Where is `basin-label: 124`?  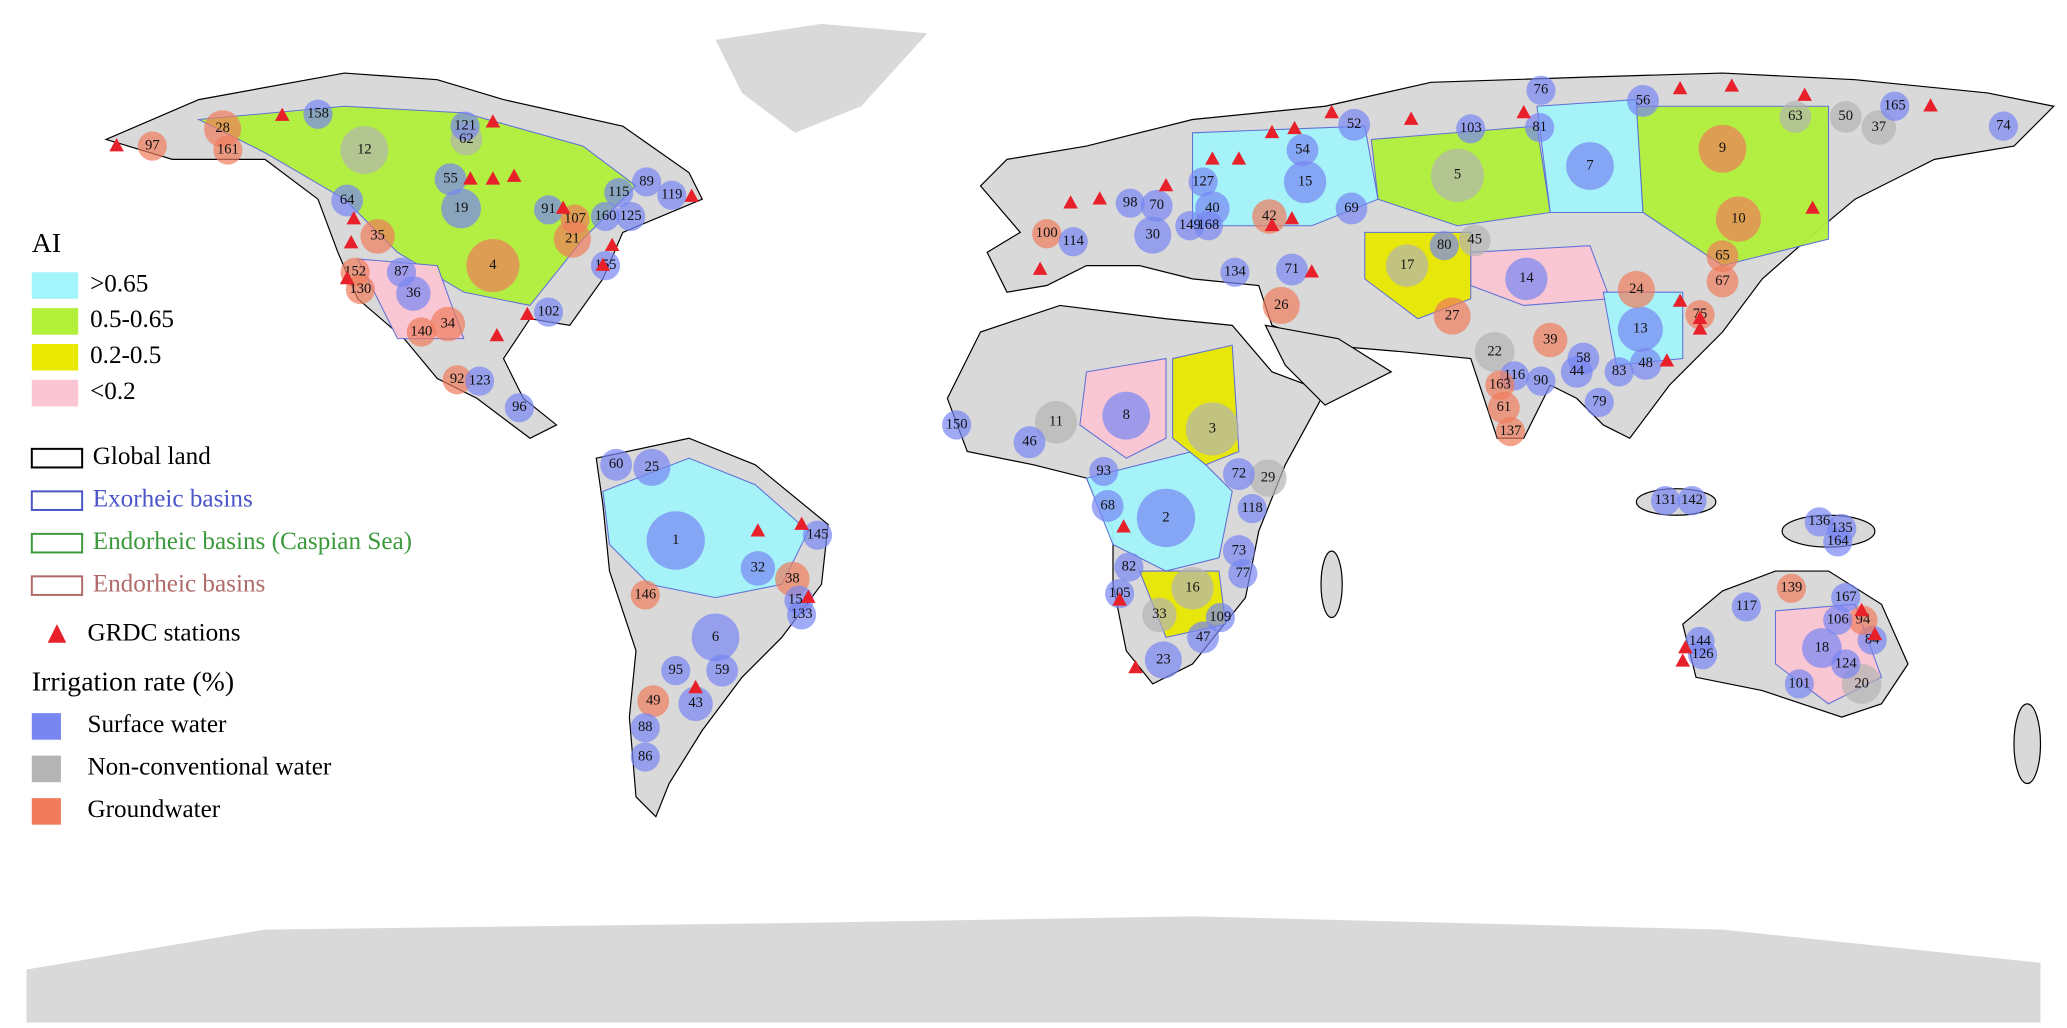 basin-label: 124 is located at coordinates (1846, 663).